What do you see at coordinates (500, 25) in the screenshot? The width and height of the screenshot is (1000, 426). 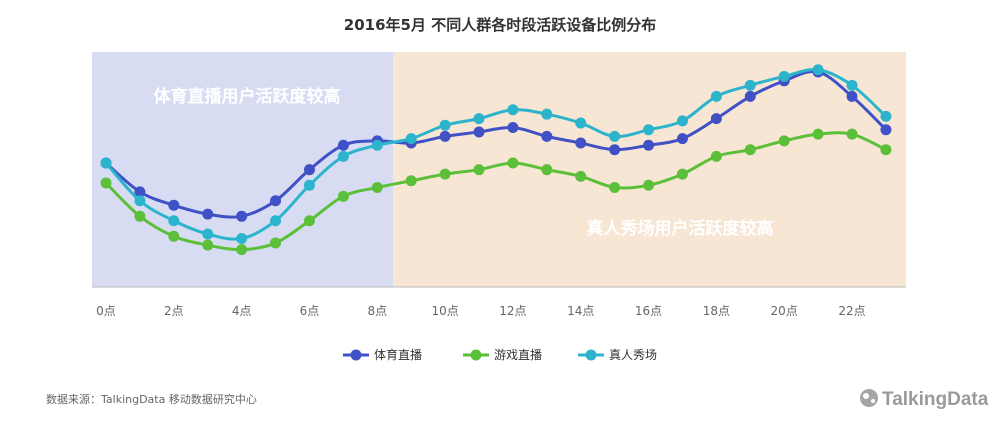 I see `chart-title: 2016年5月 不同人群各时段活跃设备比例分布` at bounding box center [500, 25].